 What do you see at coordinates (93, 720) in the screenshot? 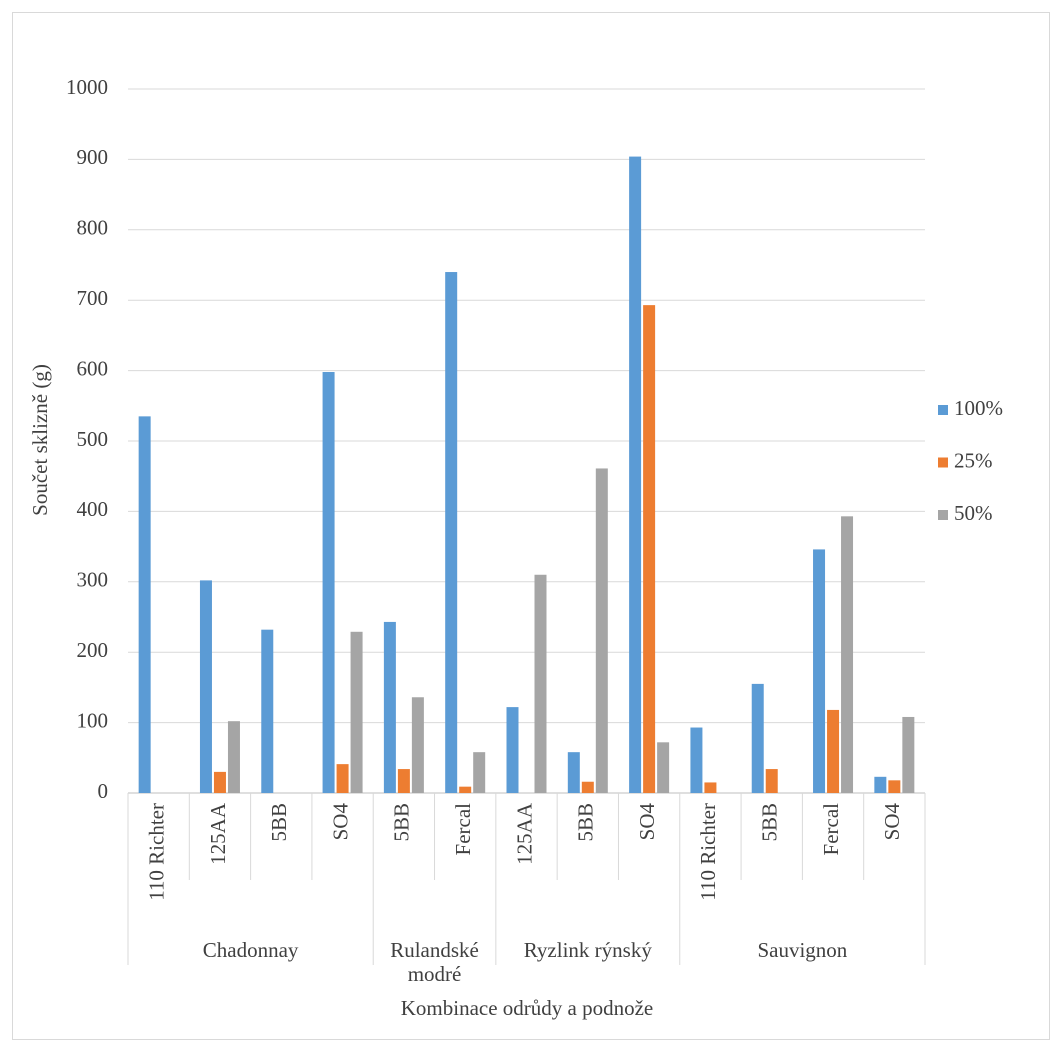
I see `y-tick-label: 100` at bounding box center [93, 720].